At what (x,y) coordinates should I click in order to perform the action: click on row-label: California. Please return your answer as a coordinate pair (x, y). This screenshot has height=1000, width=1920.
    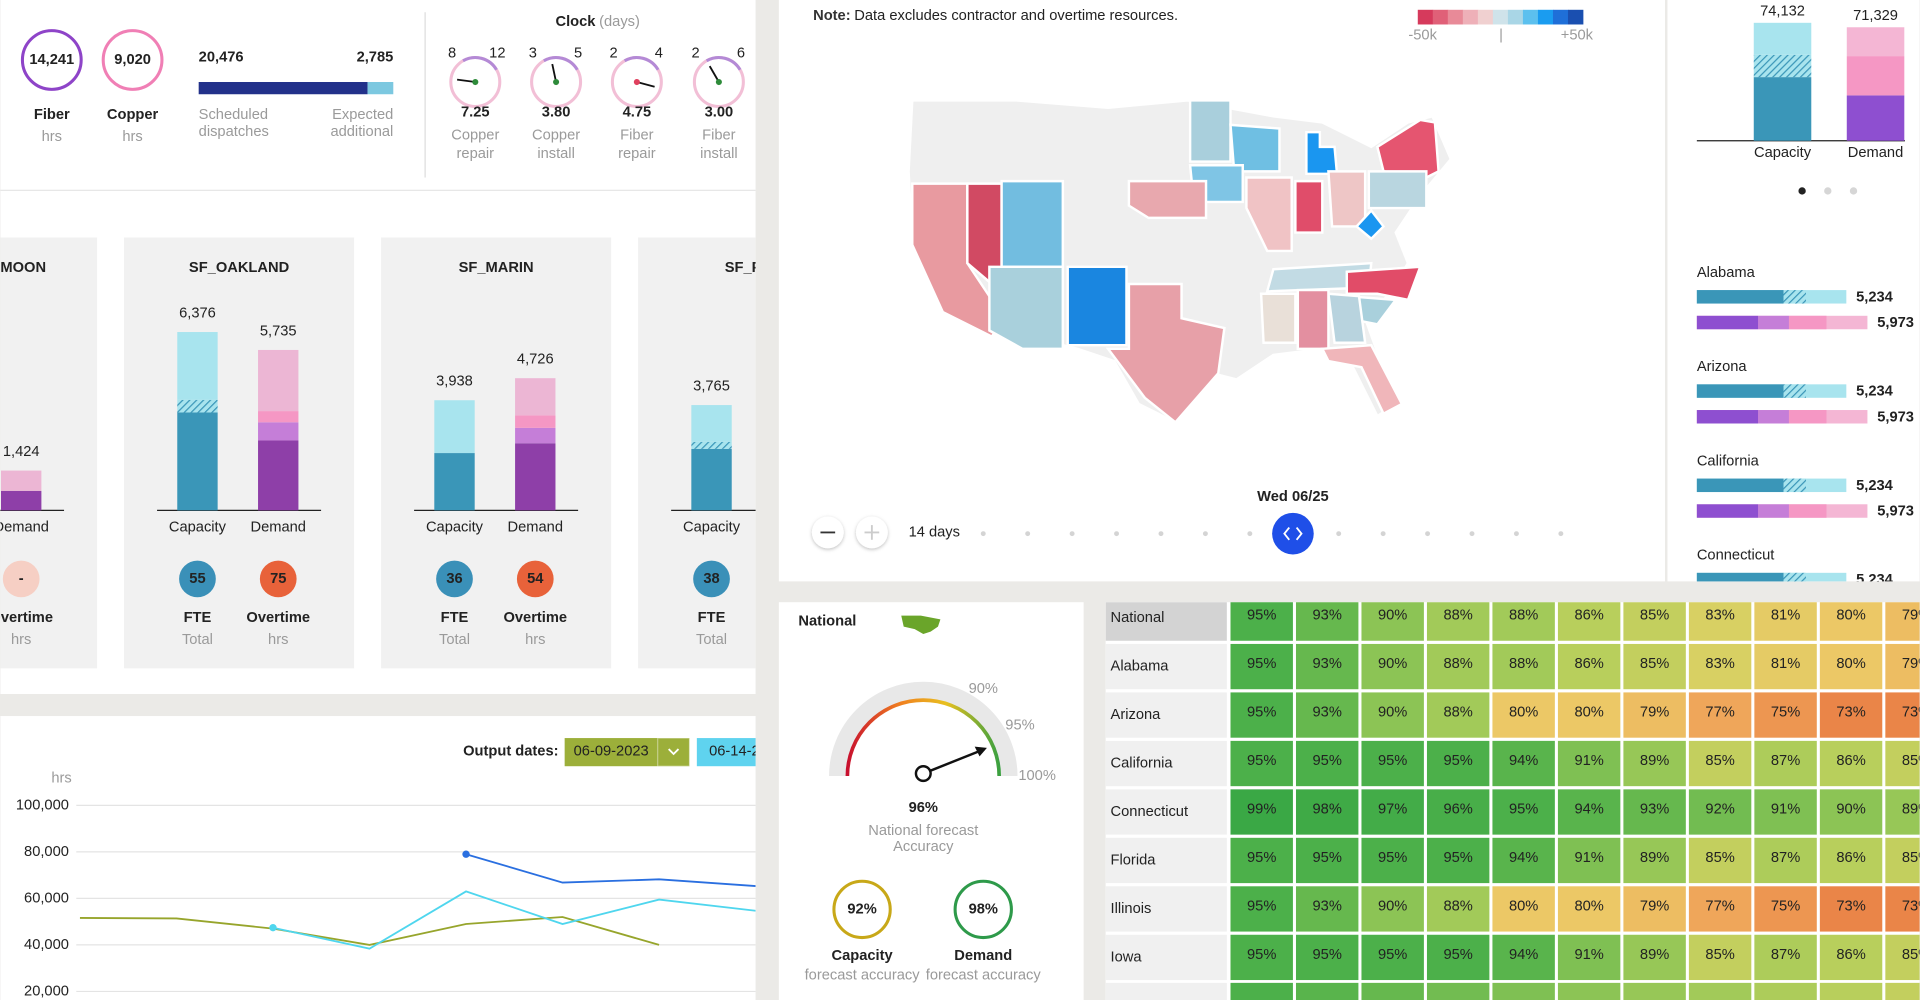
    Looking at the image, I should click on (1142, 763).